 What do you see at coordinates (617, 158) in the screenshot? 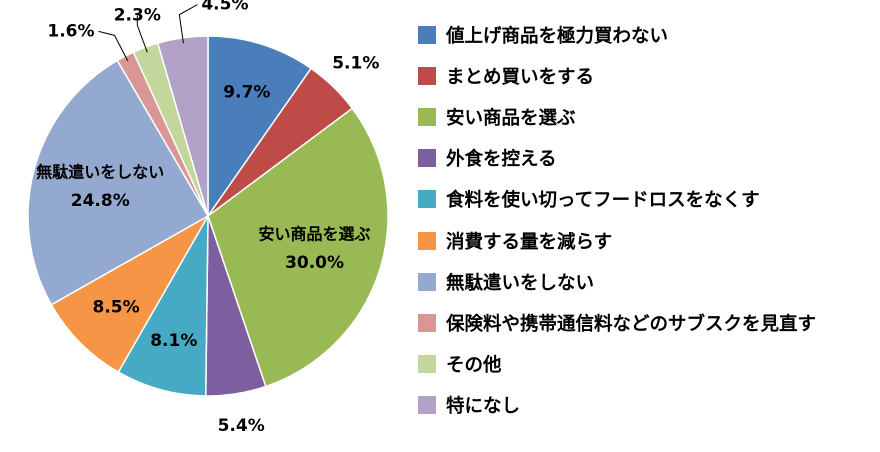
I see `legend-item: 外食を控える` at bounding box center [617, 158].